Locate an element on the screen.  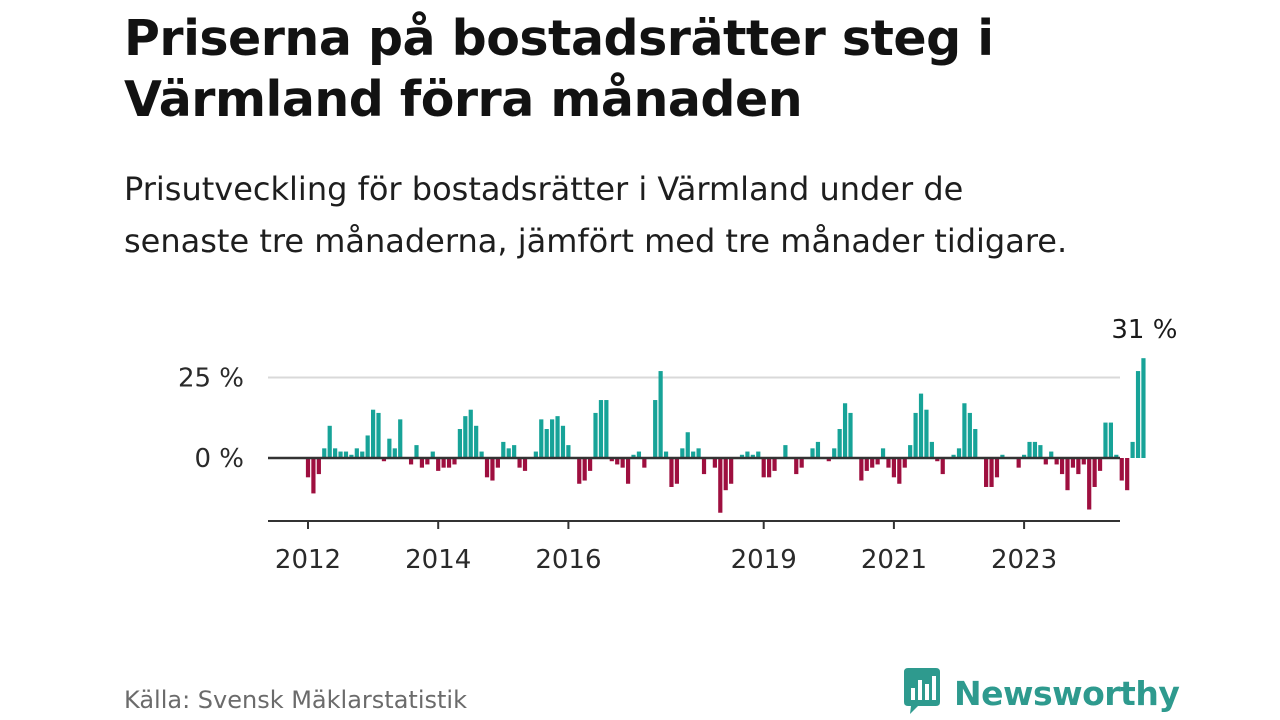
x-tick-label: 2012 is located at coordinates (308, 560).